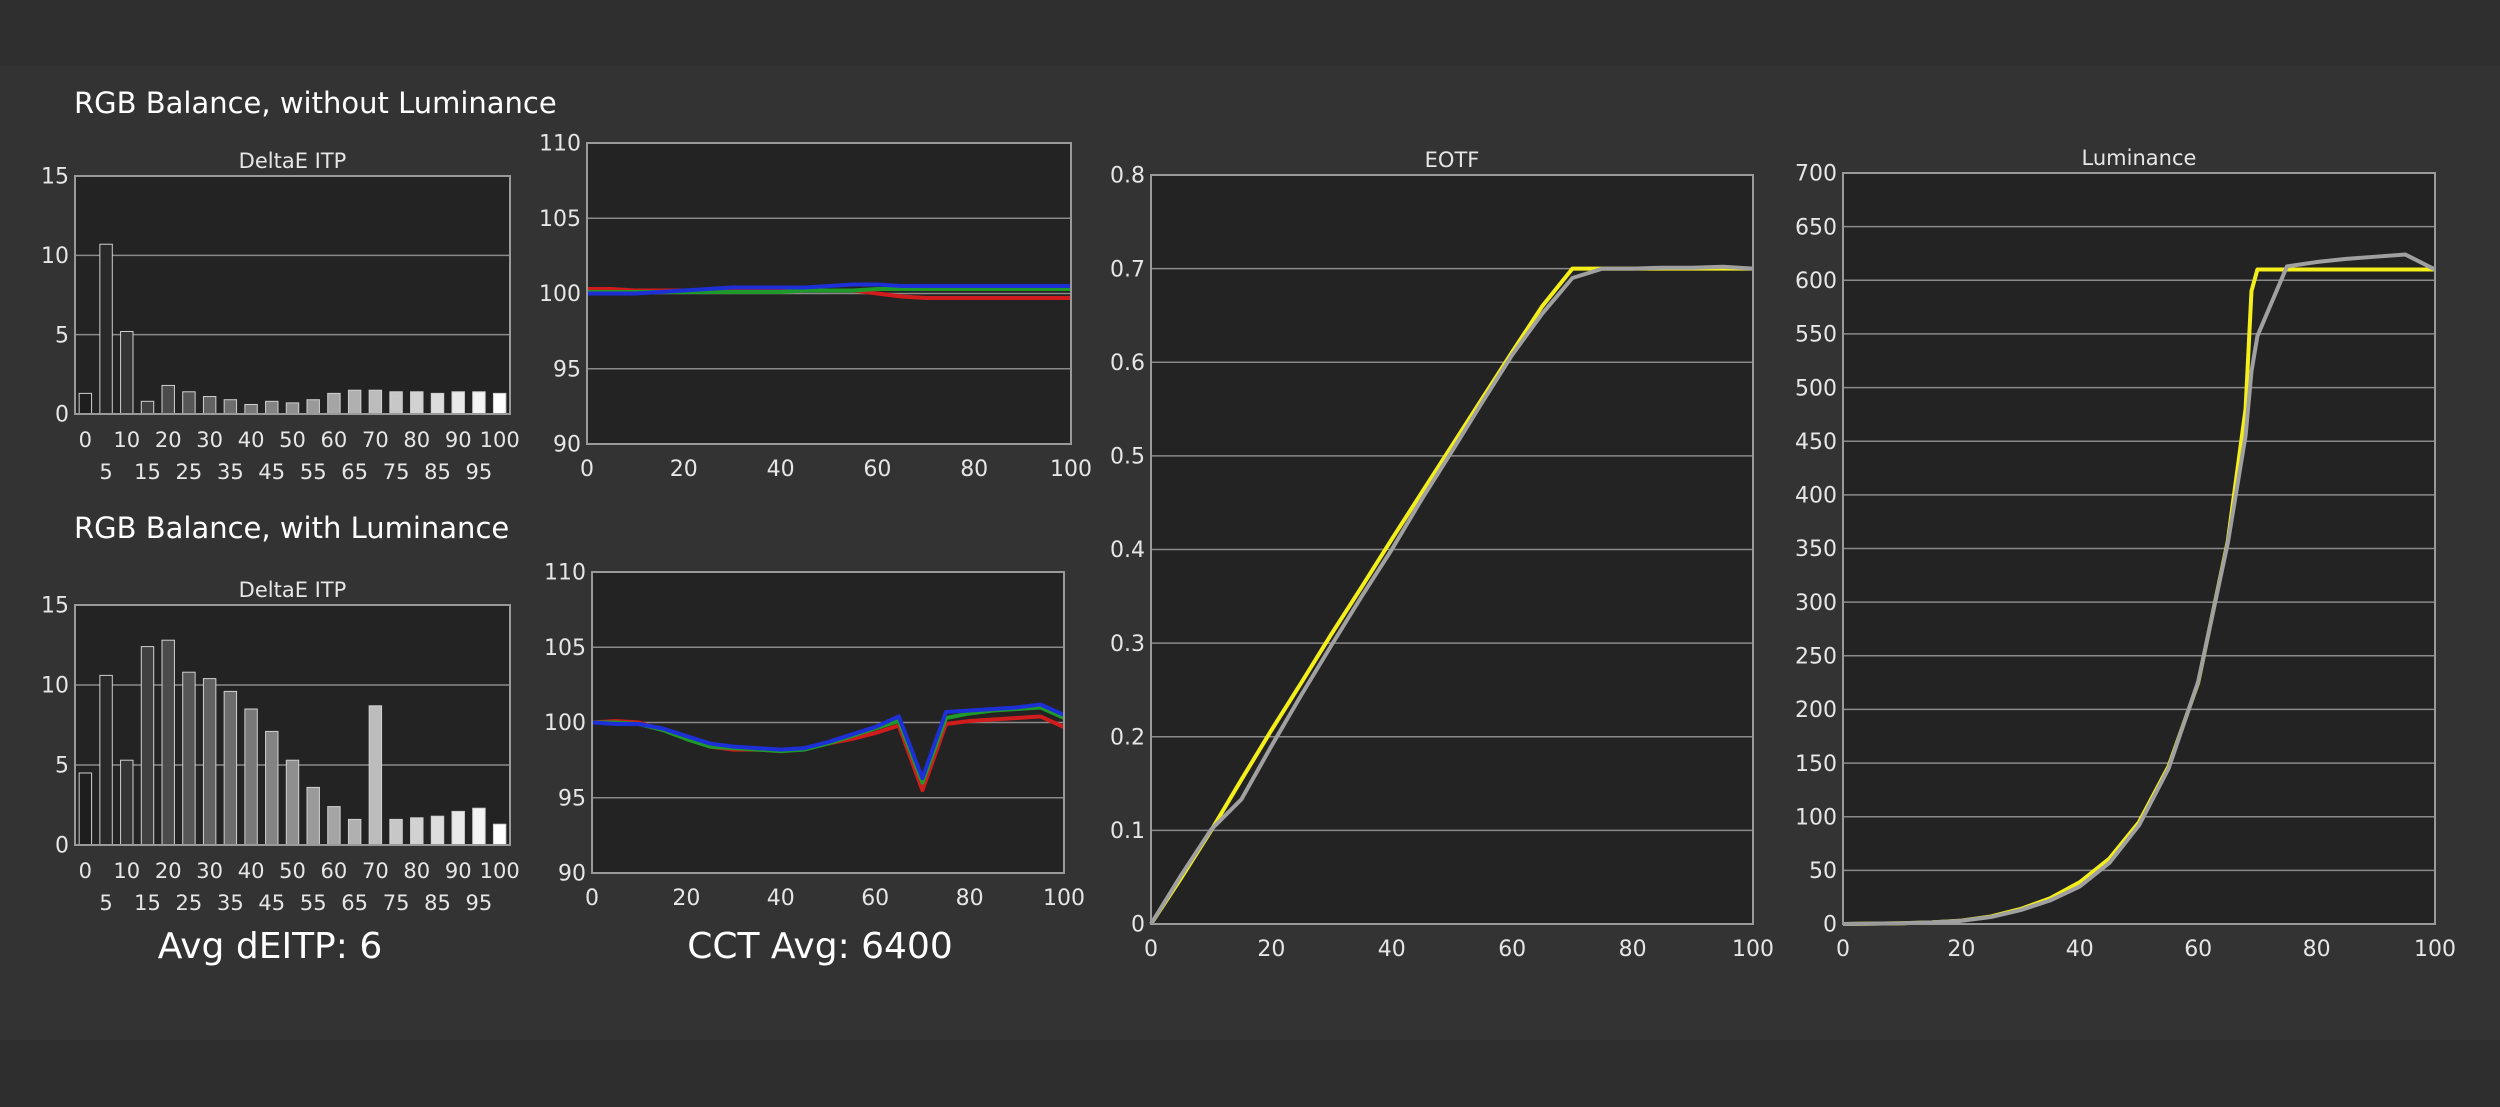  Describe the element at coordinates (565, 573) in the screenshot. I see `rgb_with_luminance-ytick-label: 110` at that location.